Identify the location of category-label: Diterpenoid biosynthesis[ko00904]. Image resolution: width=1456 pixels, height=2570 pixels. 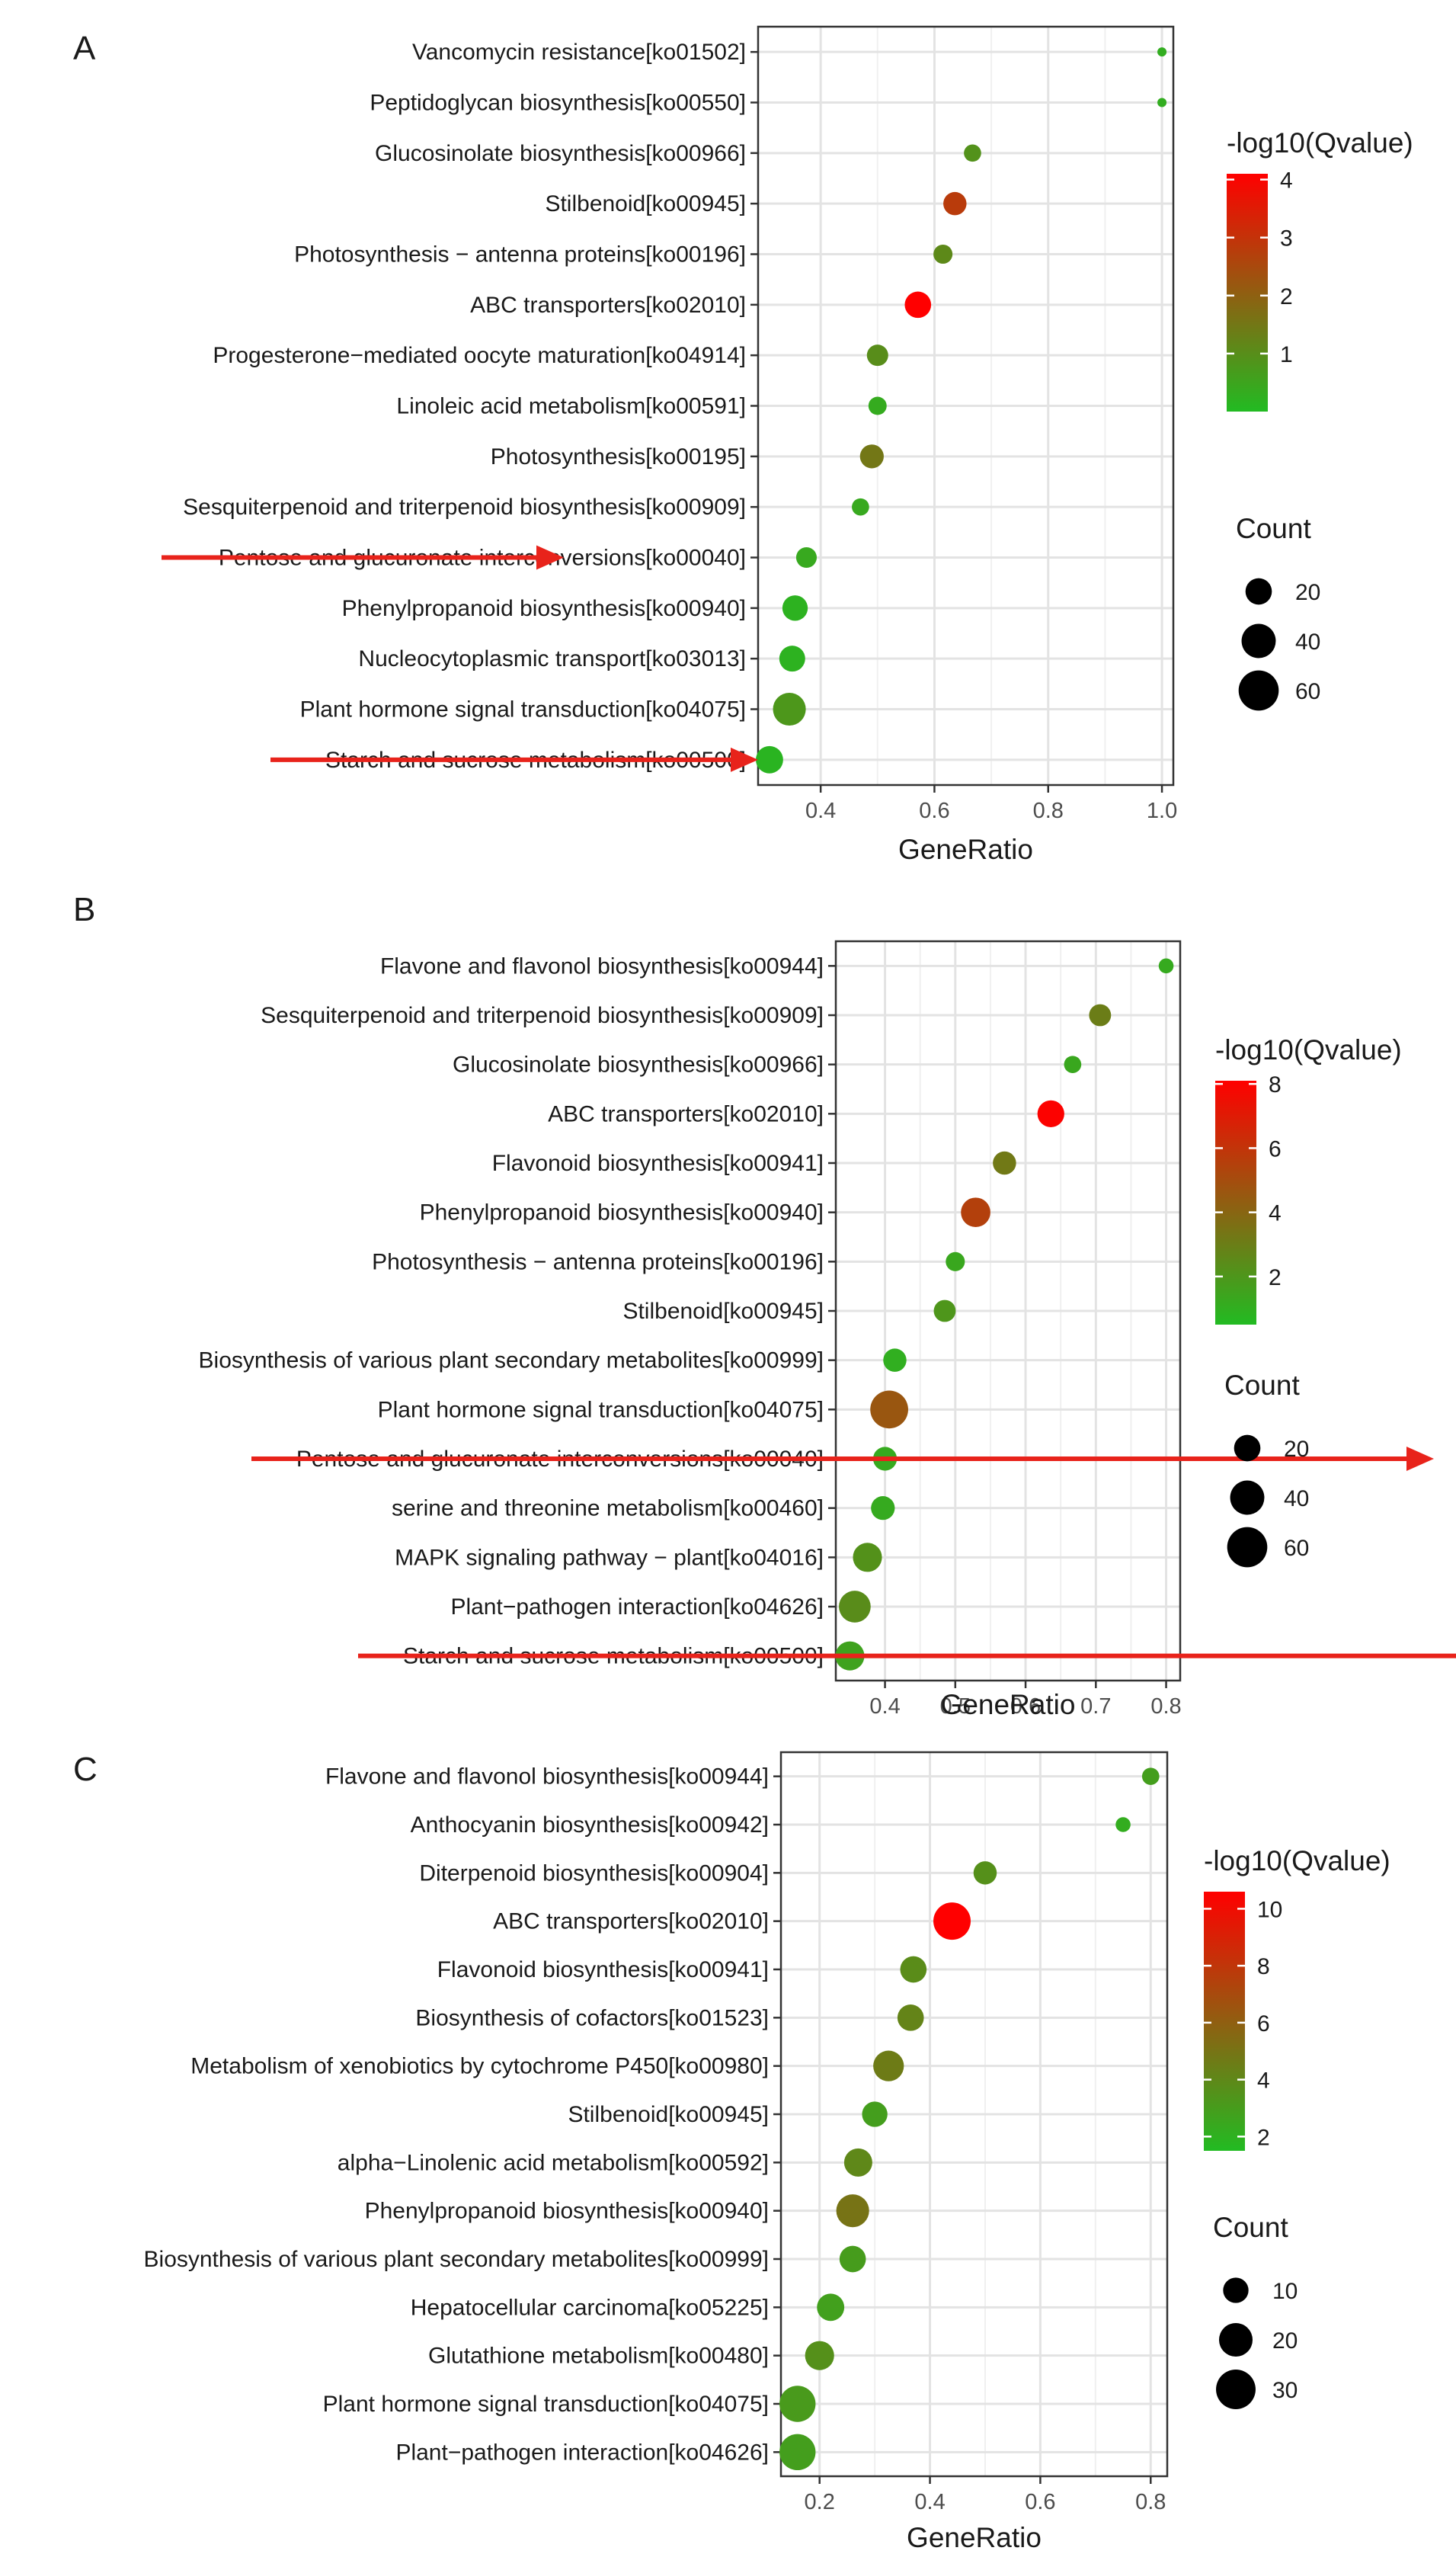
(594, 1873).